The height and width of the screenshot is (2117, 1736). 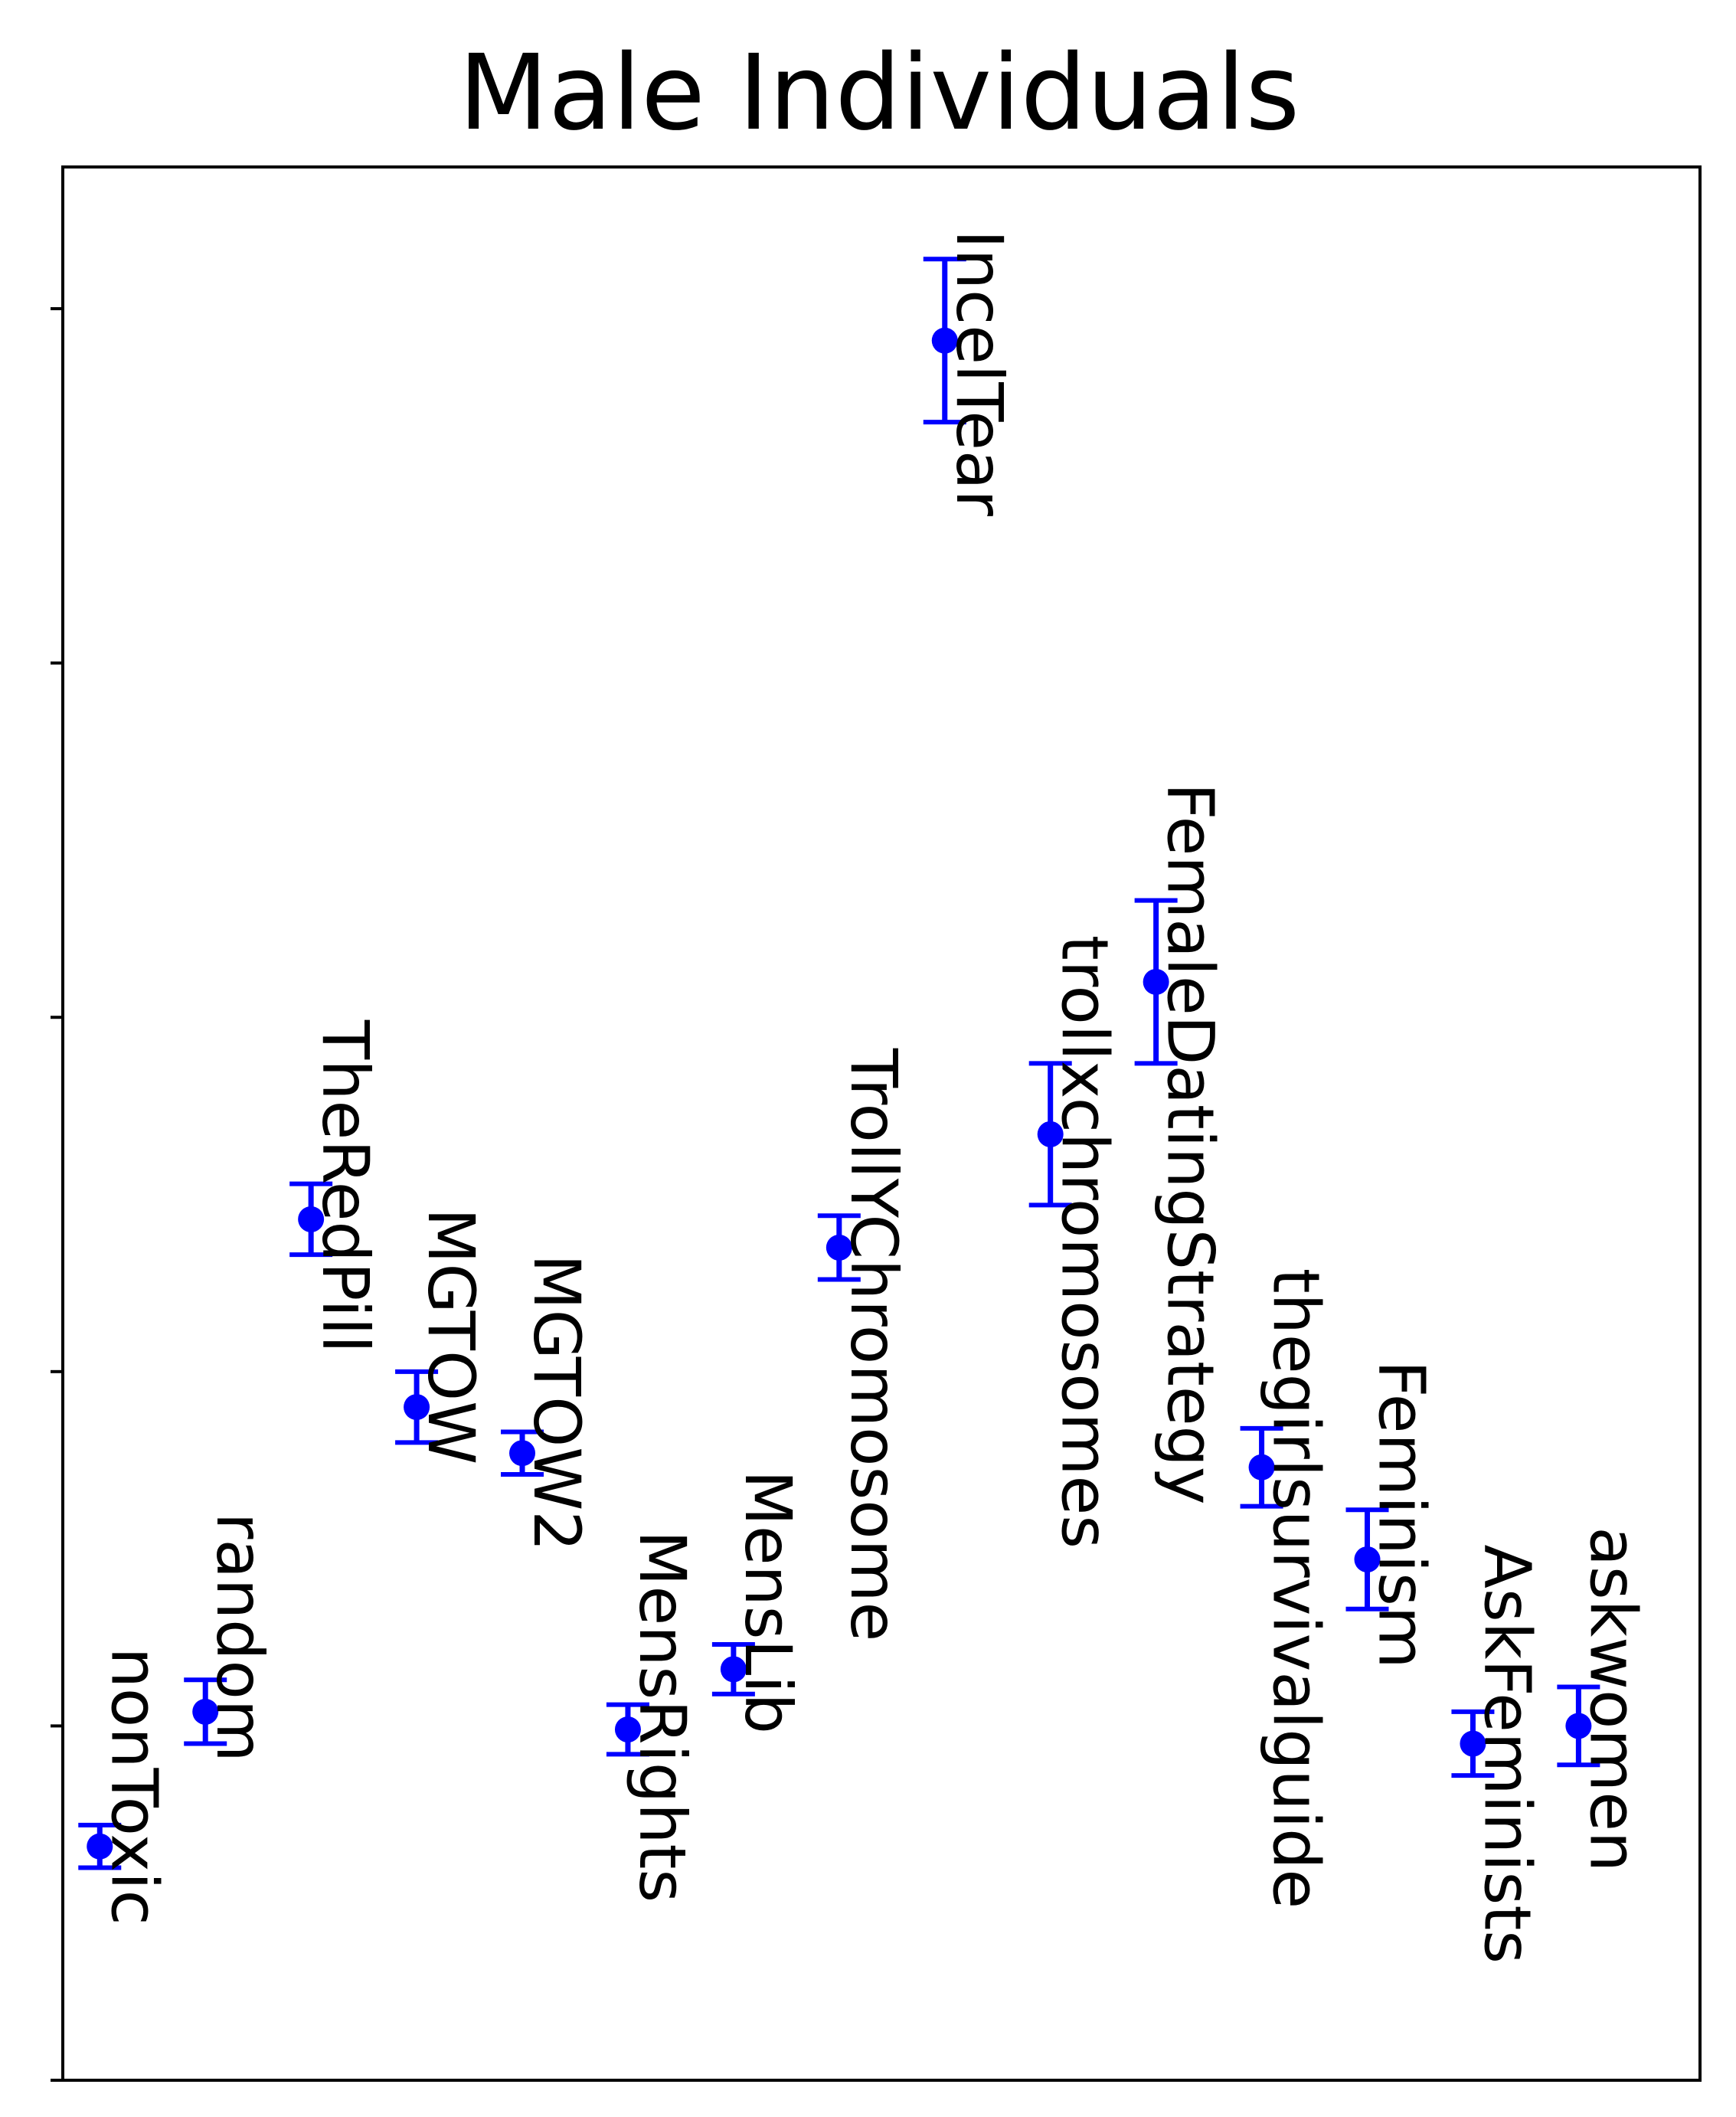 I want to click on errorbar-point-TrollYChromosome, so click(x=839, y=1248).